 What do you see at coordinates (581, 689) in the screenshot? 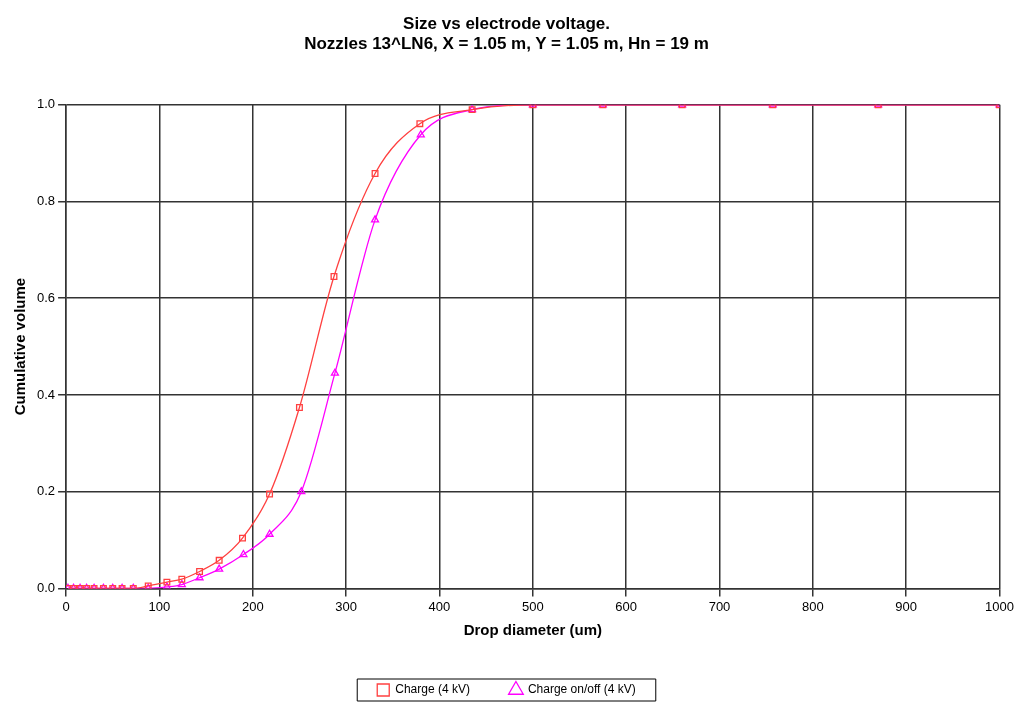
I see `legend-label: Charge on/off (4 kV)` at bounding box center [581, 689].